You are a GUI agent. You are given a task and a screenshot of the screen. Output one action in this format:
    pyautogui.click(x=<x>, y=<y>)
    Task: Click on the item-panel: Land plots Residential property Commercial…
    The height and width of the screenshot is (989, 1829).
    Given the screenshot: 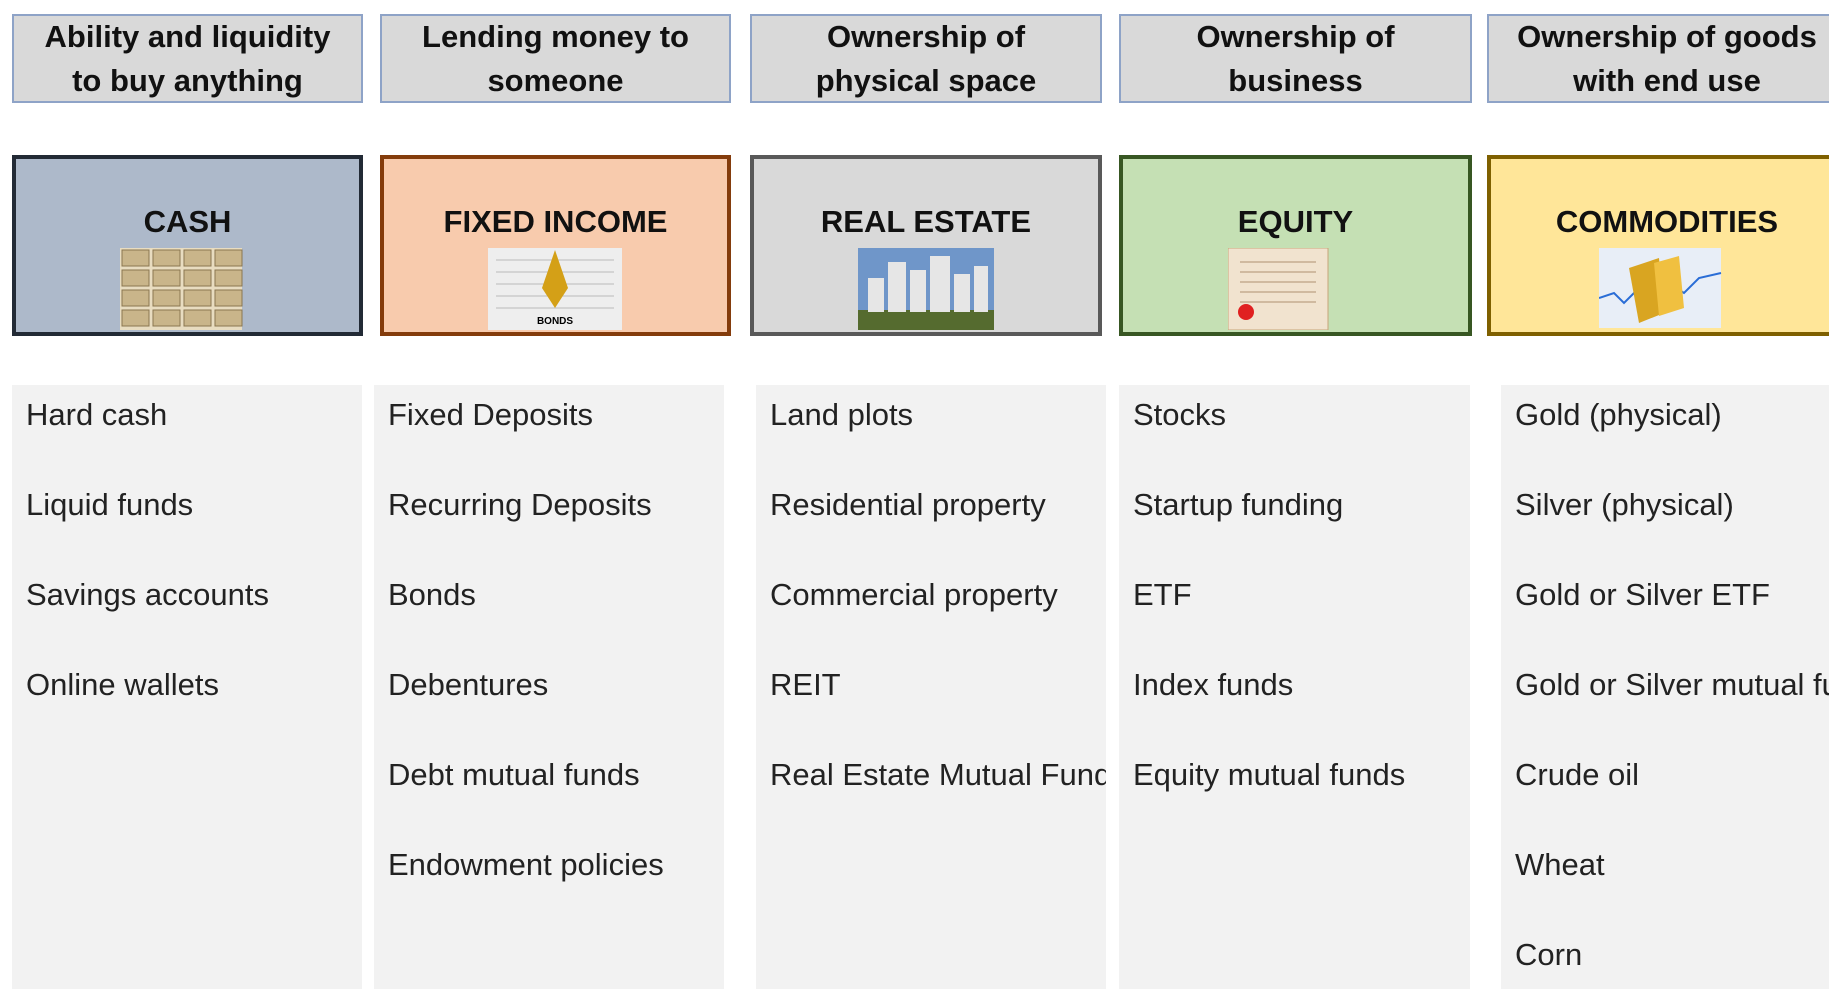 What is the action you would take?
    pyautogui.click(x=931, y=687)
    